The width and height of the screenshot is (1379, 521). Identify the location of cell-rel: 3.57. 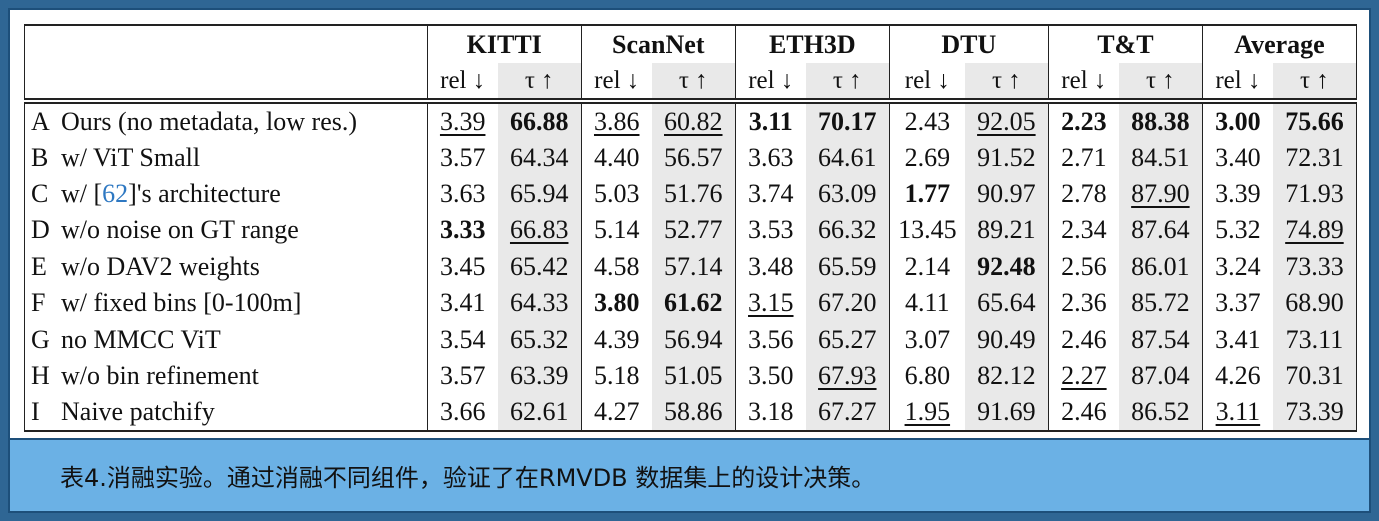
(462, 376).